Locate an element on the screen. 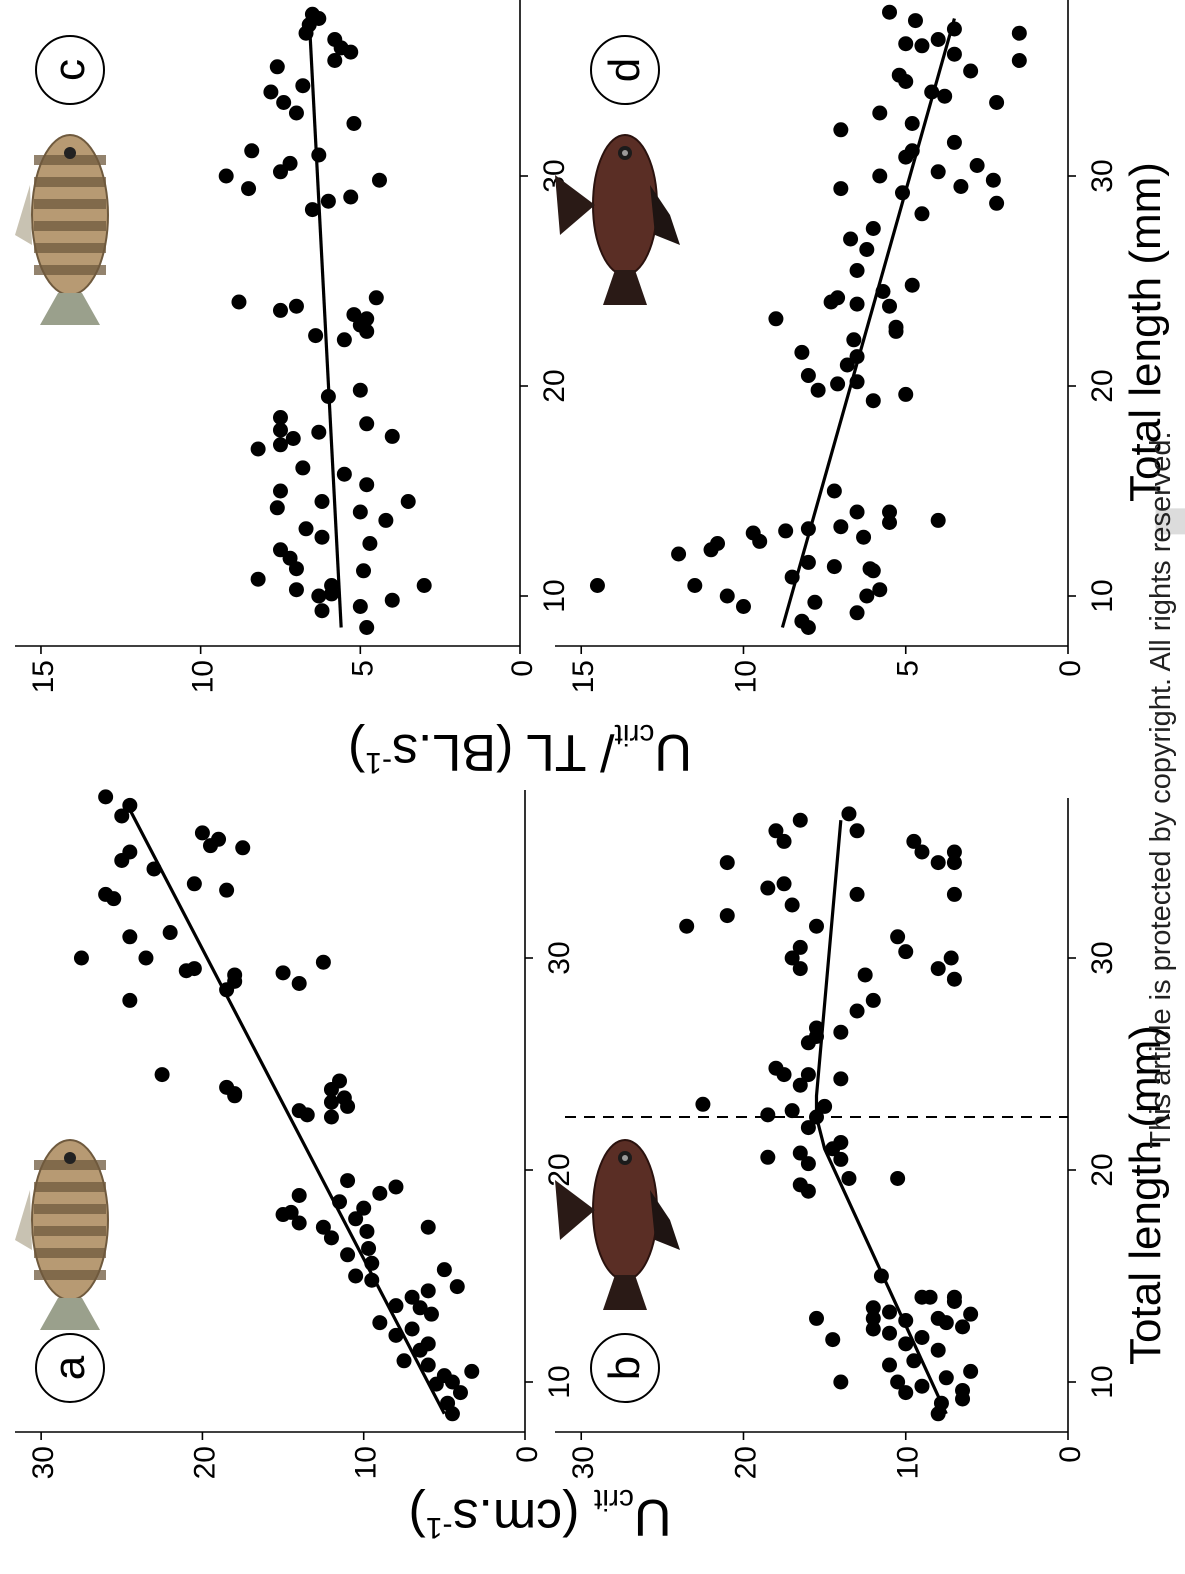 The image size is (1185, 1574). y-axis-title-ucrit-abs: Ucrit (cm.s-1) is located at coordinates (539, 1514).